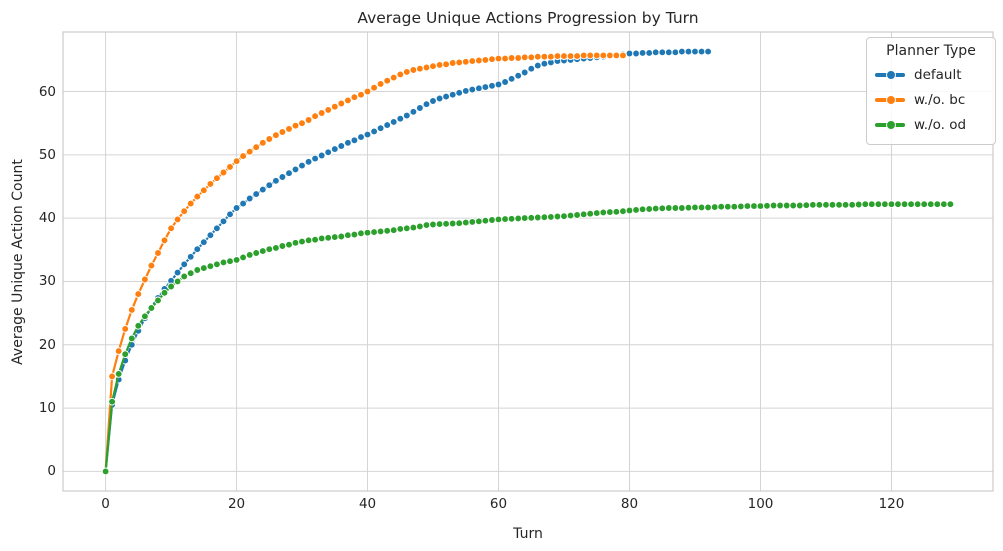 The height and width of the screenshot is (551, 1003). I want to click on legend-item-w-o-od: w./o. od, so click(931, 124).